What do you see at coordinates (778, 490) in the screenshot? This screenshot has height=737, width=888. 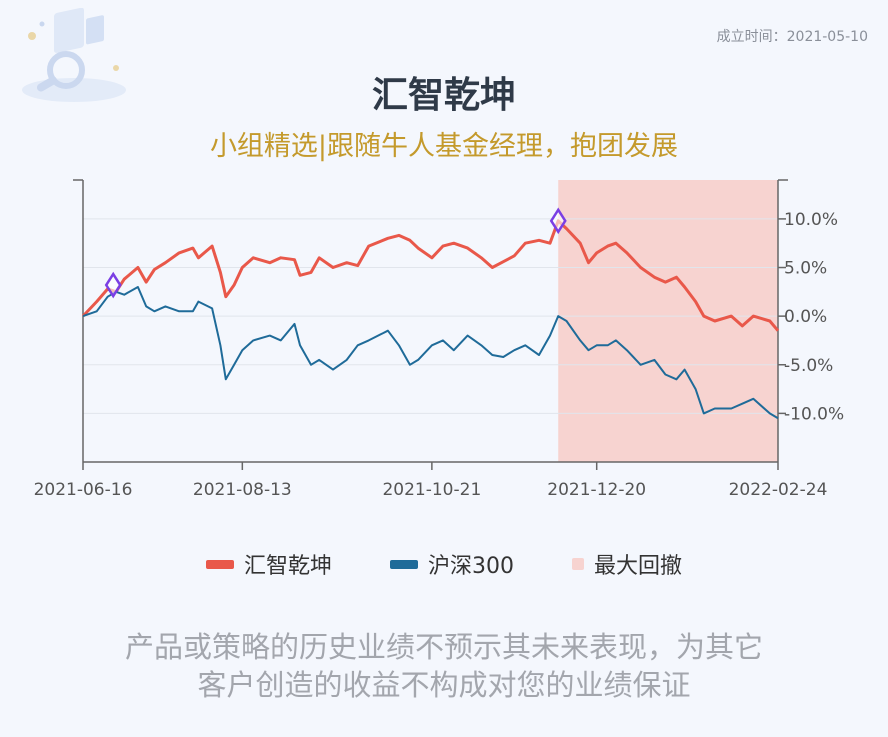 I see `x-tick-label: 2022-02-24` at bounding box center [778, 490].